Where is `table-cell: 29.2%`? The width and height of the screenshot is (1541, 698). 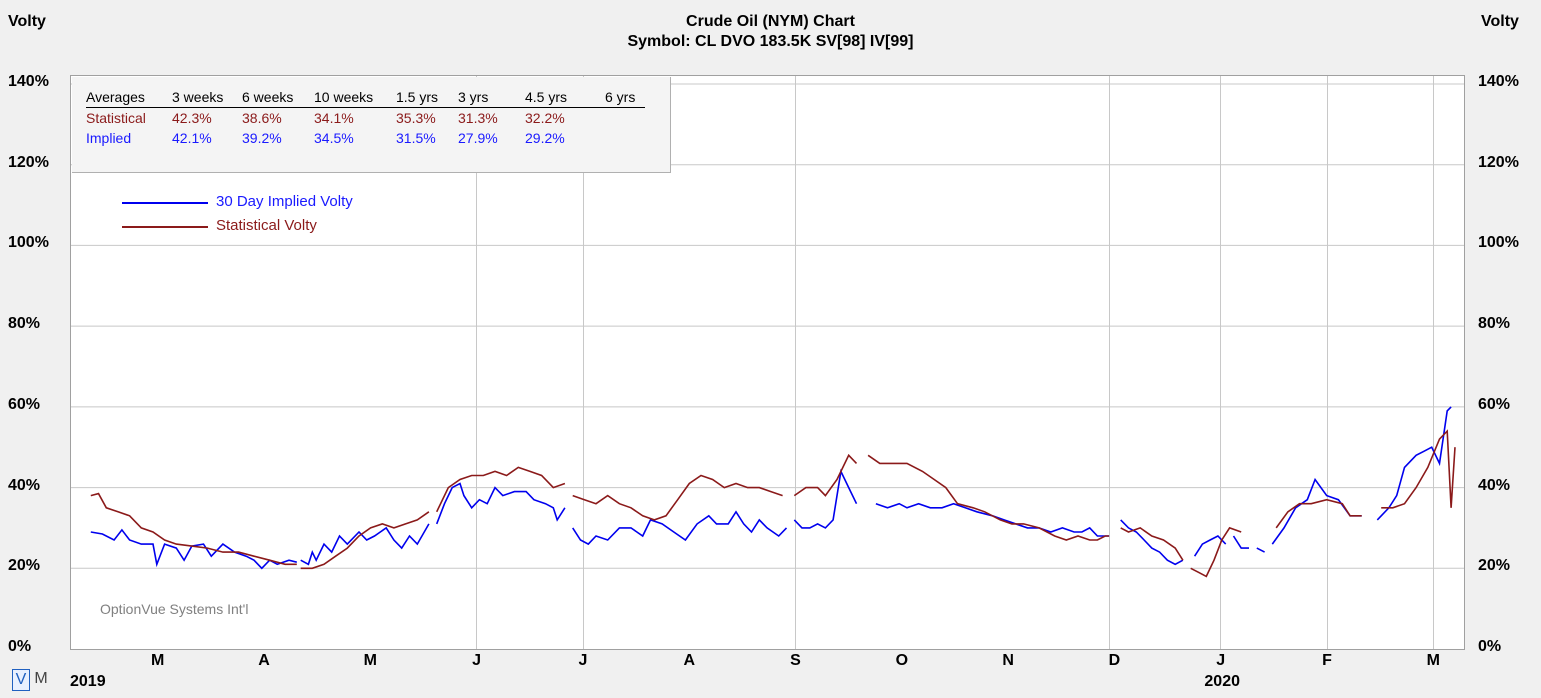 table-cell: 29.2% is located at coordinates (545, 138).